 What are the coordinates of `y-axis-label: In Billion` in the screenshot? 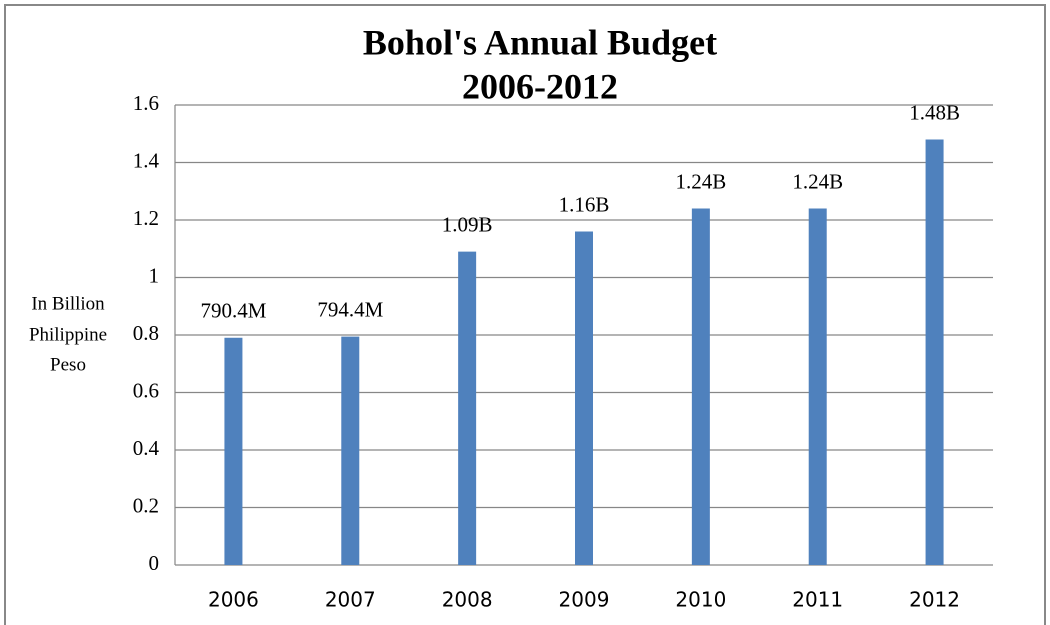 It's located at (68, 303).